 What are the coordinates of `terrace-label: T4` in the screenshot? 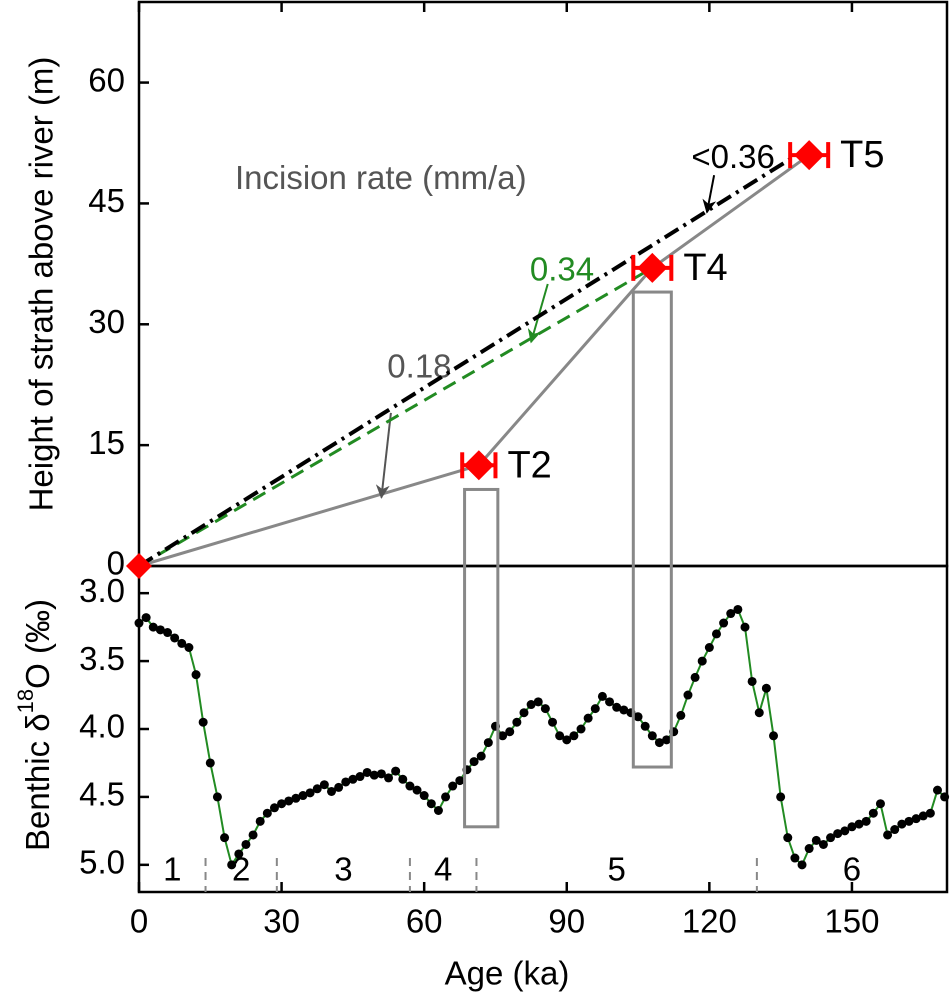 It's located at (705, 268).